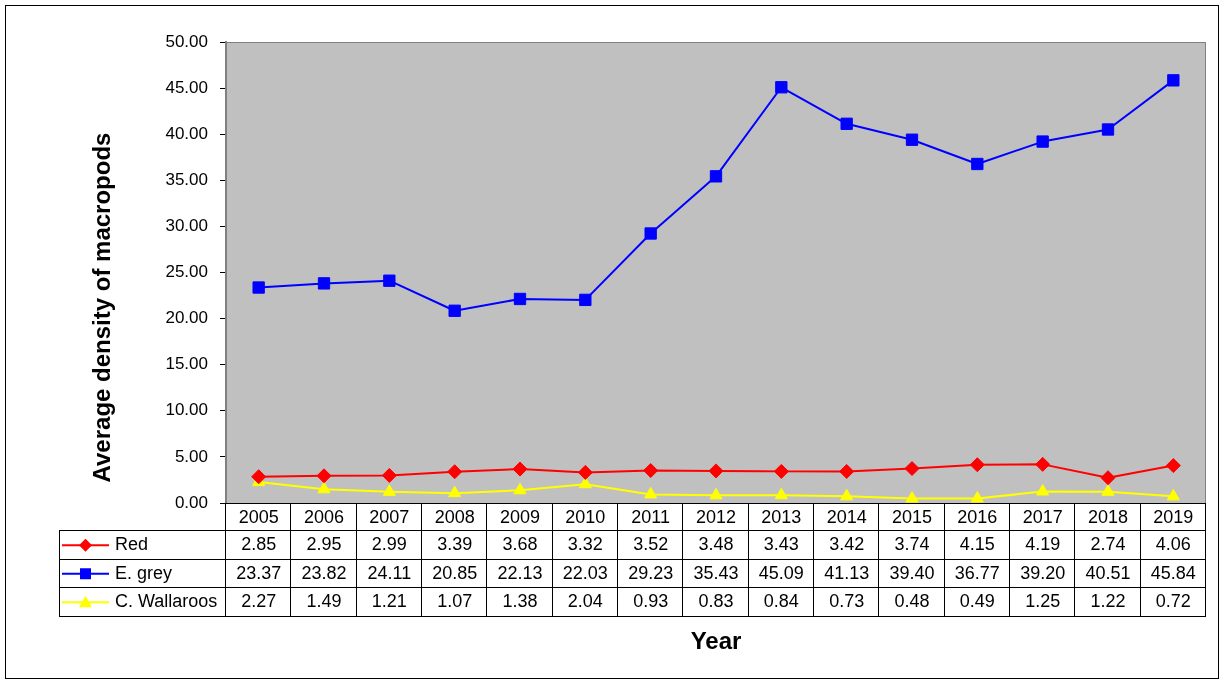  Describe the element at coordinates (585, 544) in the screenshot. I see `data-label: 3.32` at that location.